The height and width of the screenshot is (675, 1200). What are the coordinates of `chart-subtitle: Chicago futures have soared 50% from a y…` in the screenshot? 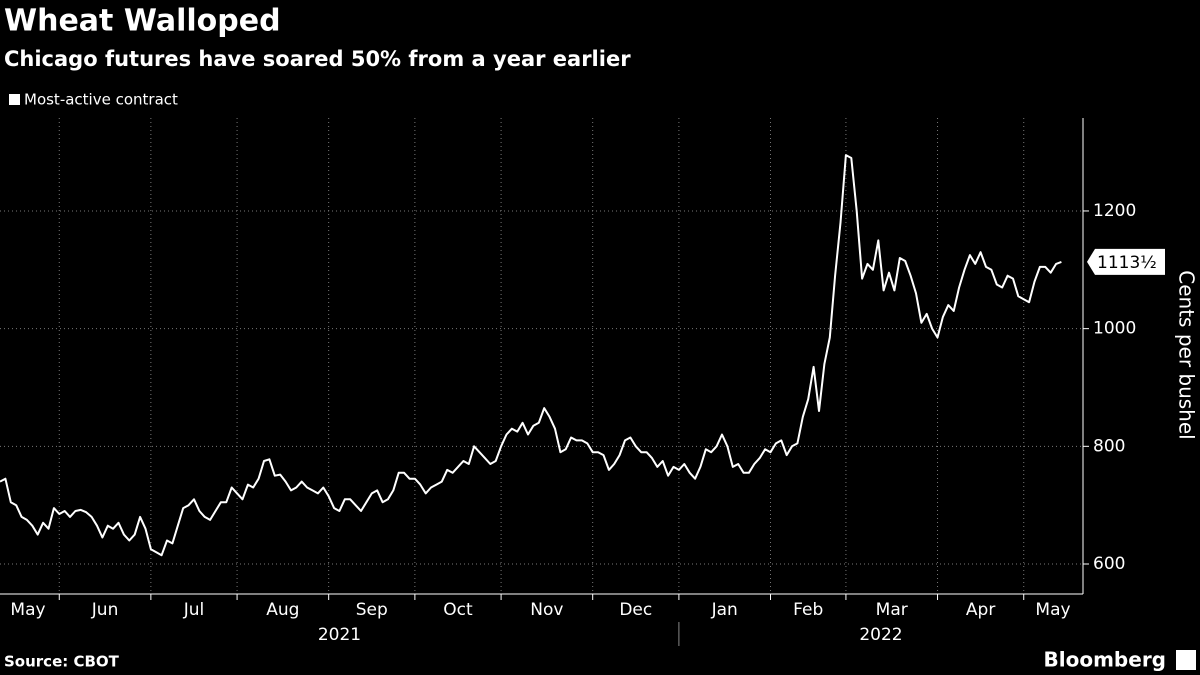 It's located at (317, 59).